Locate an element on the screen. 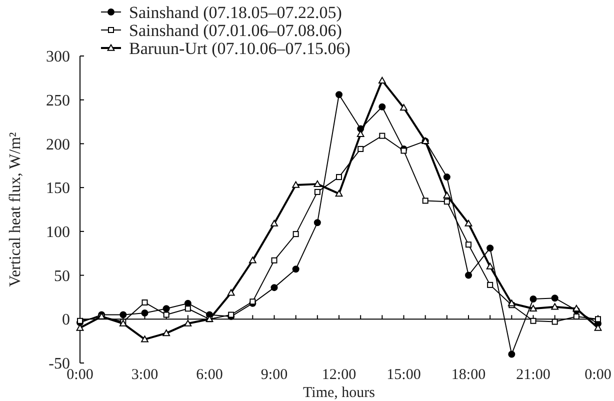 The height and width of the screenshot is (401, 614). x-tick-label: 21:00 is located at coordinates (533, 375).